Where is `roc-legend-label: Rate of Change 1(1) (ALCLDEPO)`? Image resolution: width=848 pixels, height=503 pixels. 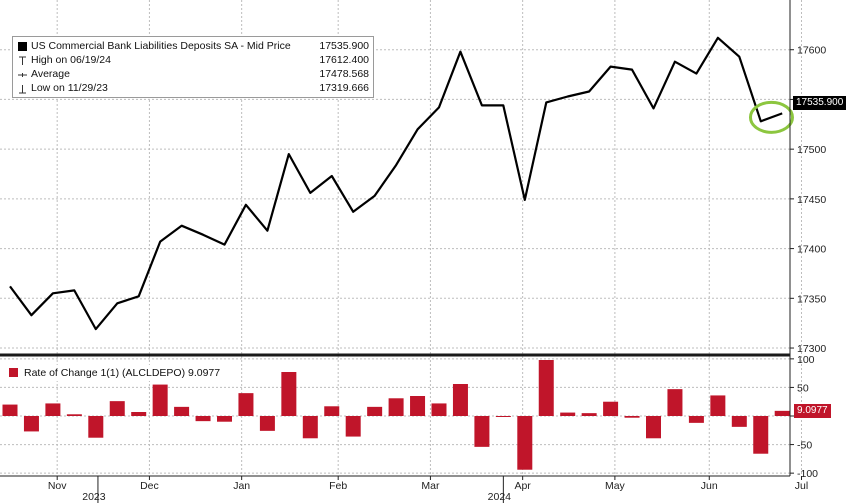 roc-legend-label: Rate of Change 1(1) (ALCLDEPO) is located at coordinates (105, 373).